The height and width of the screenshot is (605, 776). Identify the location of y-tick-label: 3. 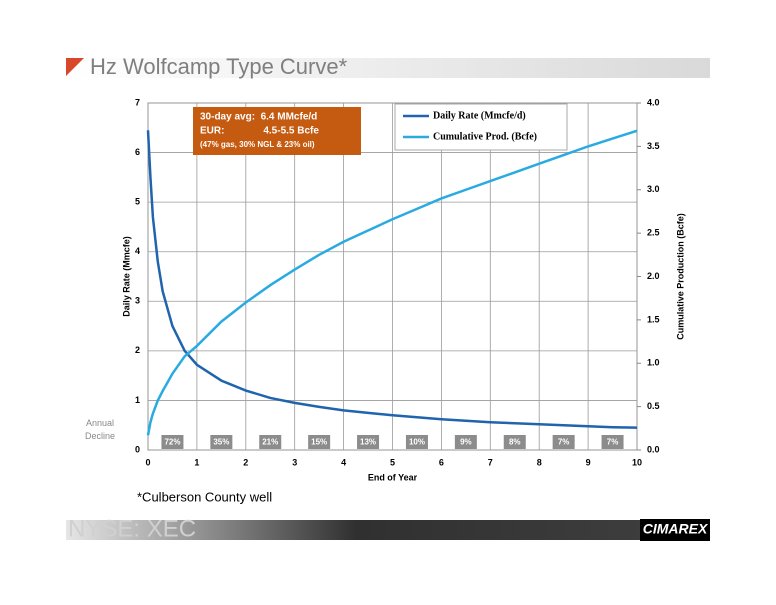
(137, 301).